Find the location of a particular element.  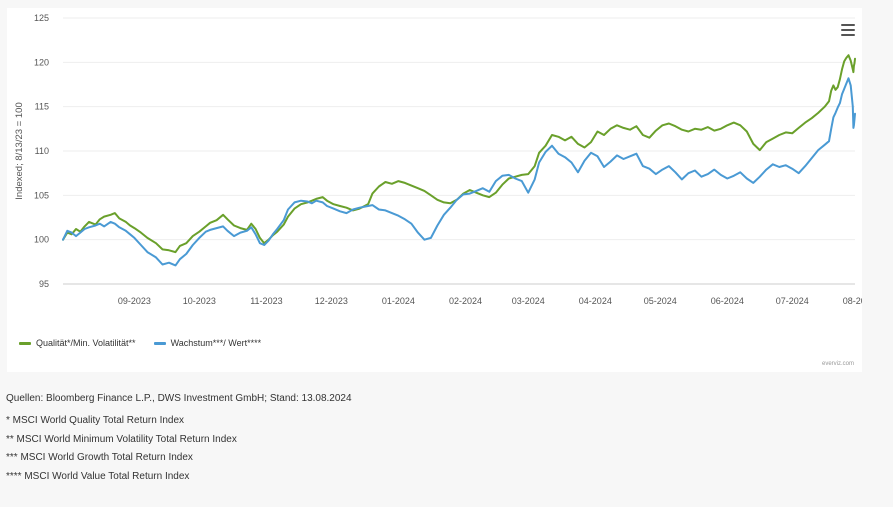

x-tick-label: 08-2024 is located at coordinates (852, 301).